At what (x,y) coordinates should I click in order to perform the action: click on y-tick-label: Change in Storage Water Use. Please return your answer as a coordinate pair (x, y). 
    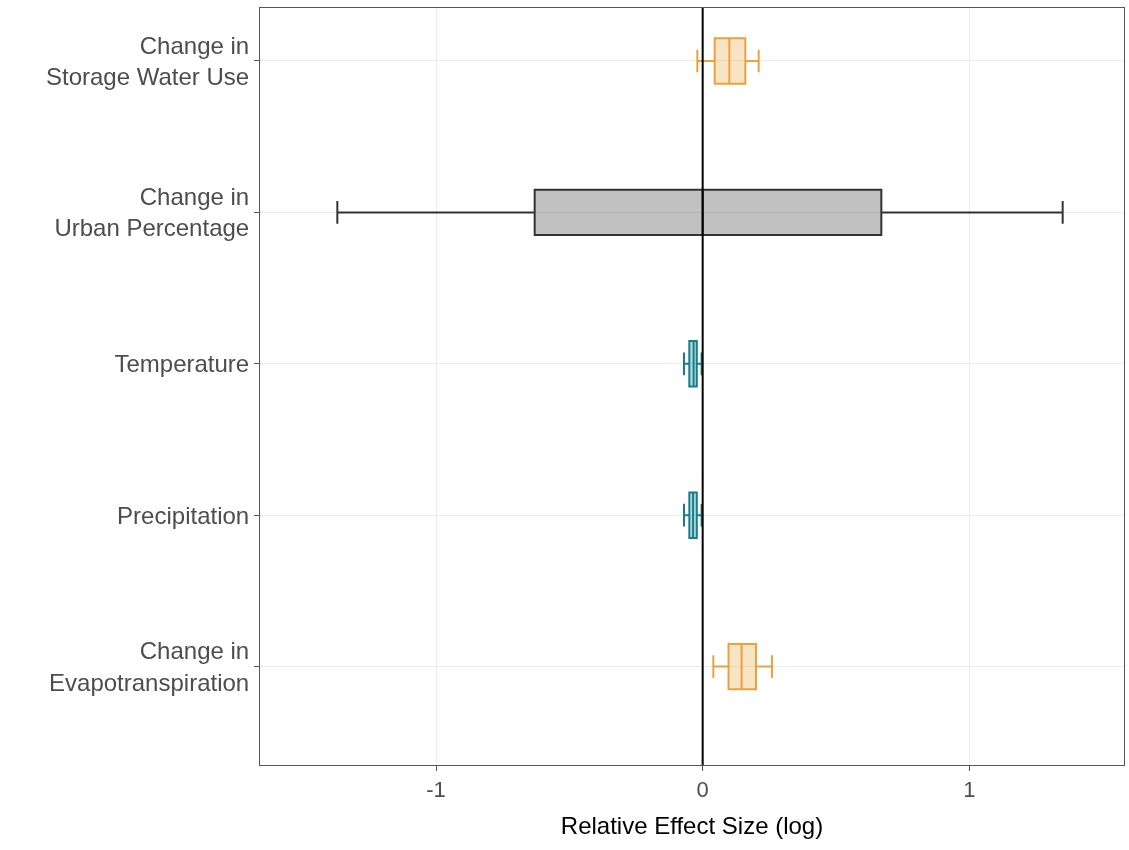
    Looking at the image, I should click on (148, 60).